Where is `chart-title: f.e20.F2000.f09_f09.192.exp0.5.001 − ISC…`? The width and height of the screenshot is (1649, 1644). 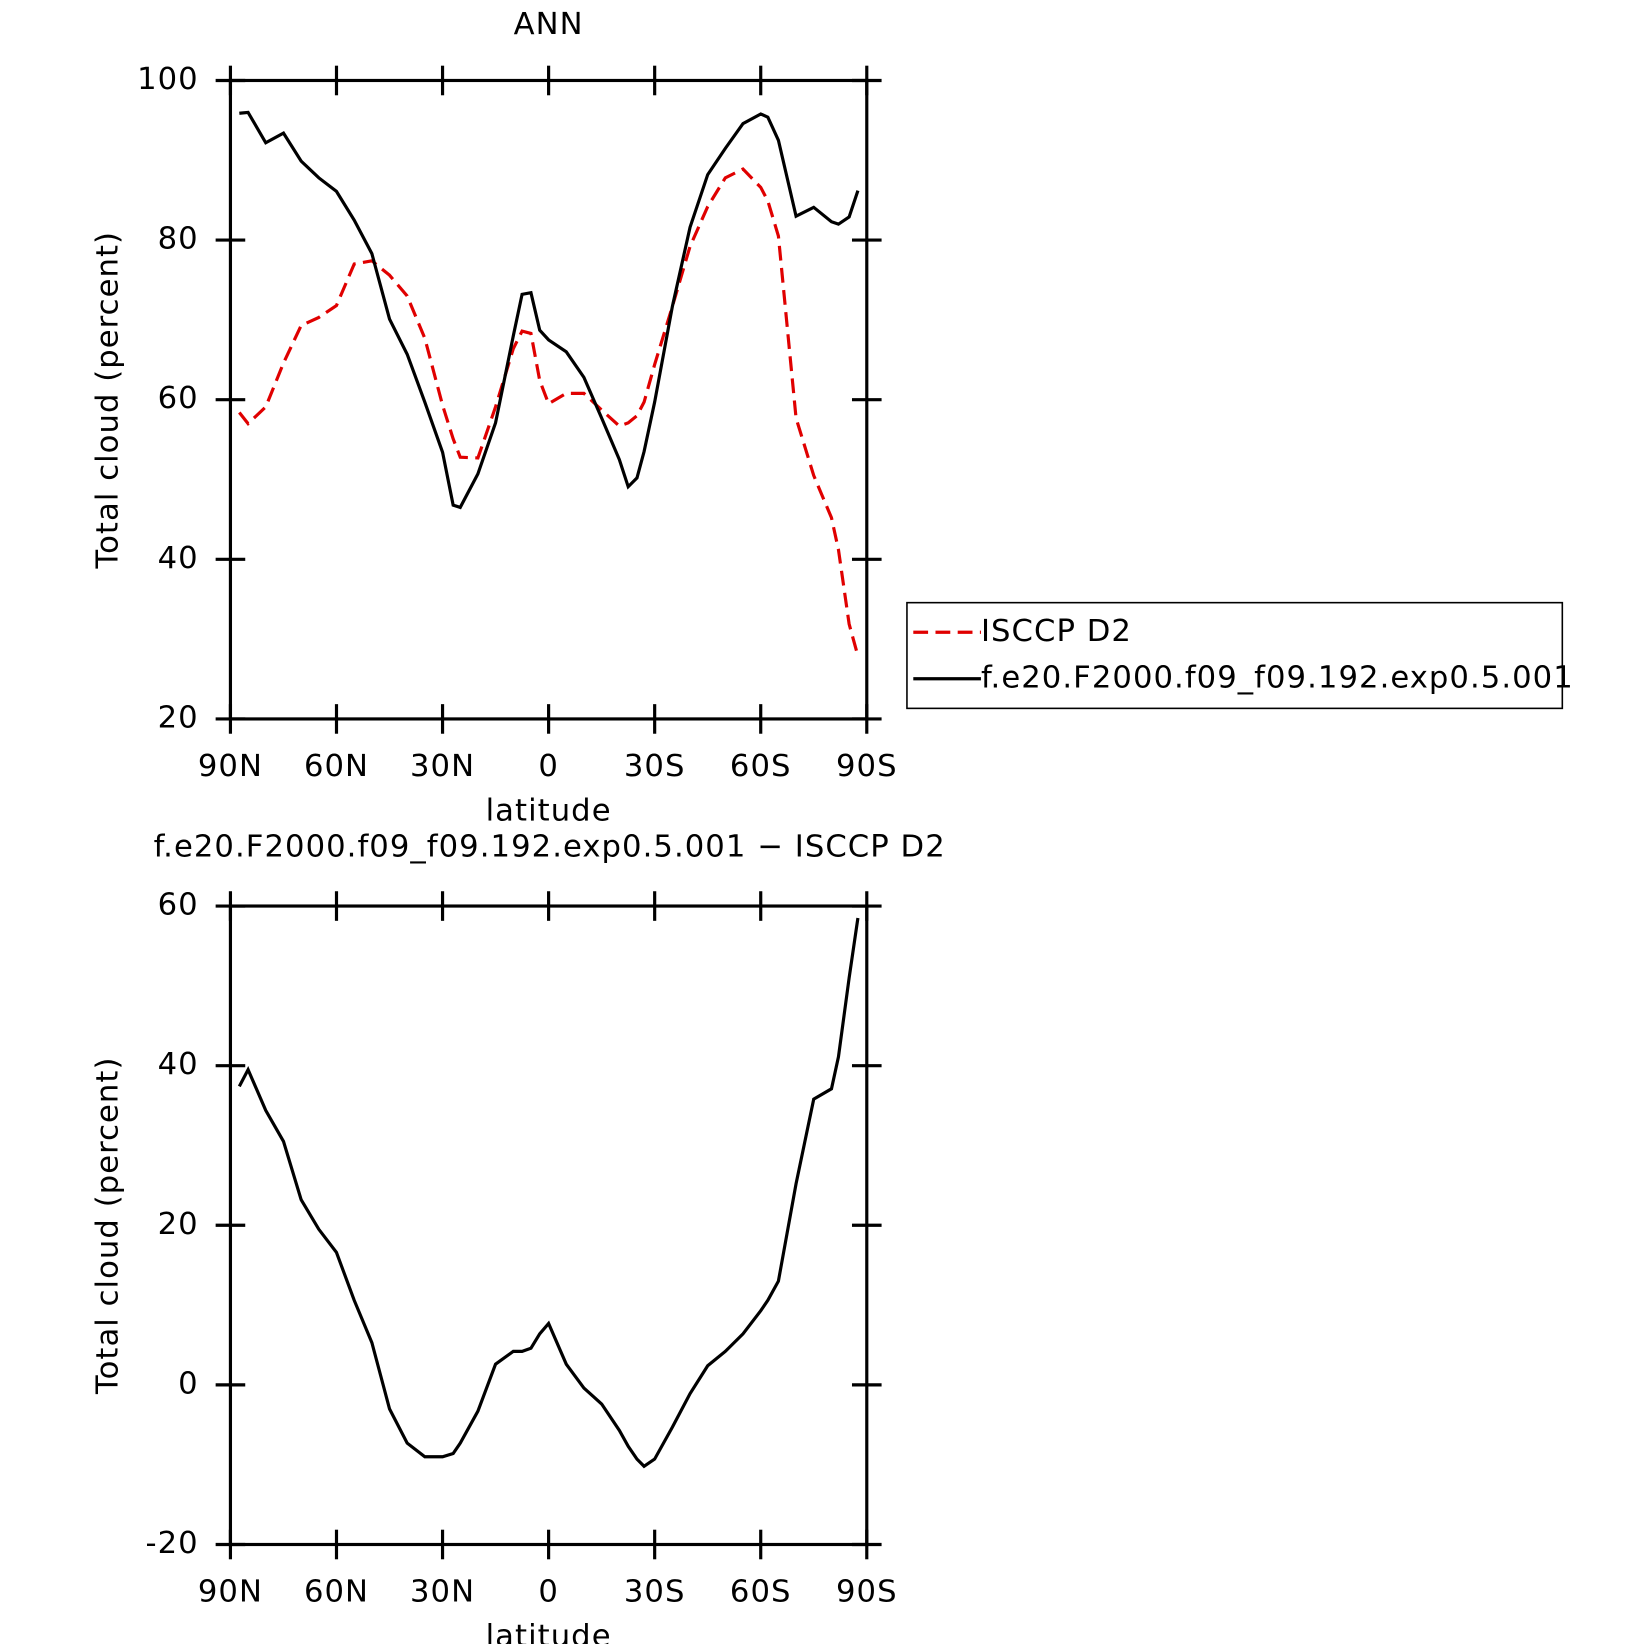 chart-title: f.e20.F2000.f09_f09.192.exp0.5.001 − ISC… is located at coordinates (550, 846).